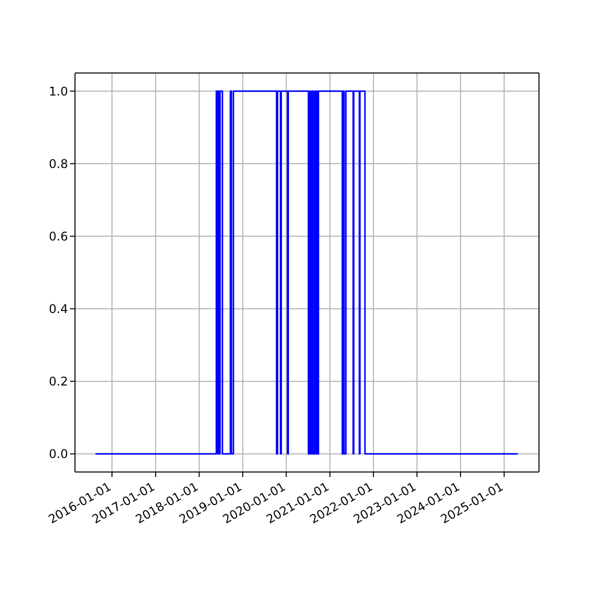 The width and height of the screenshot is (600, 600). What do you see at coordinates (58, 454) in the screenshot?
I see `y-tick-label: 0.0` at bounding box center [58, 454].